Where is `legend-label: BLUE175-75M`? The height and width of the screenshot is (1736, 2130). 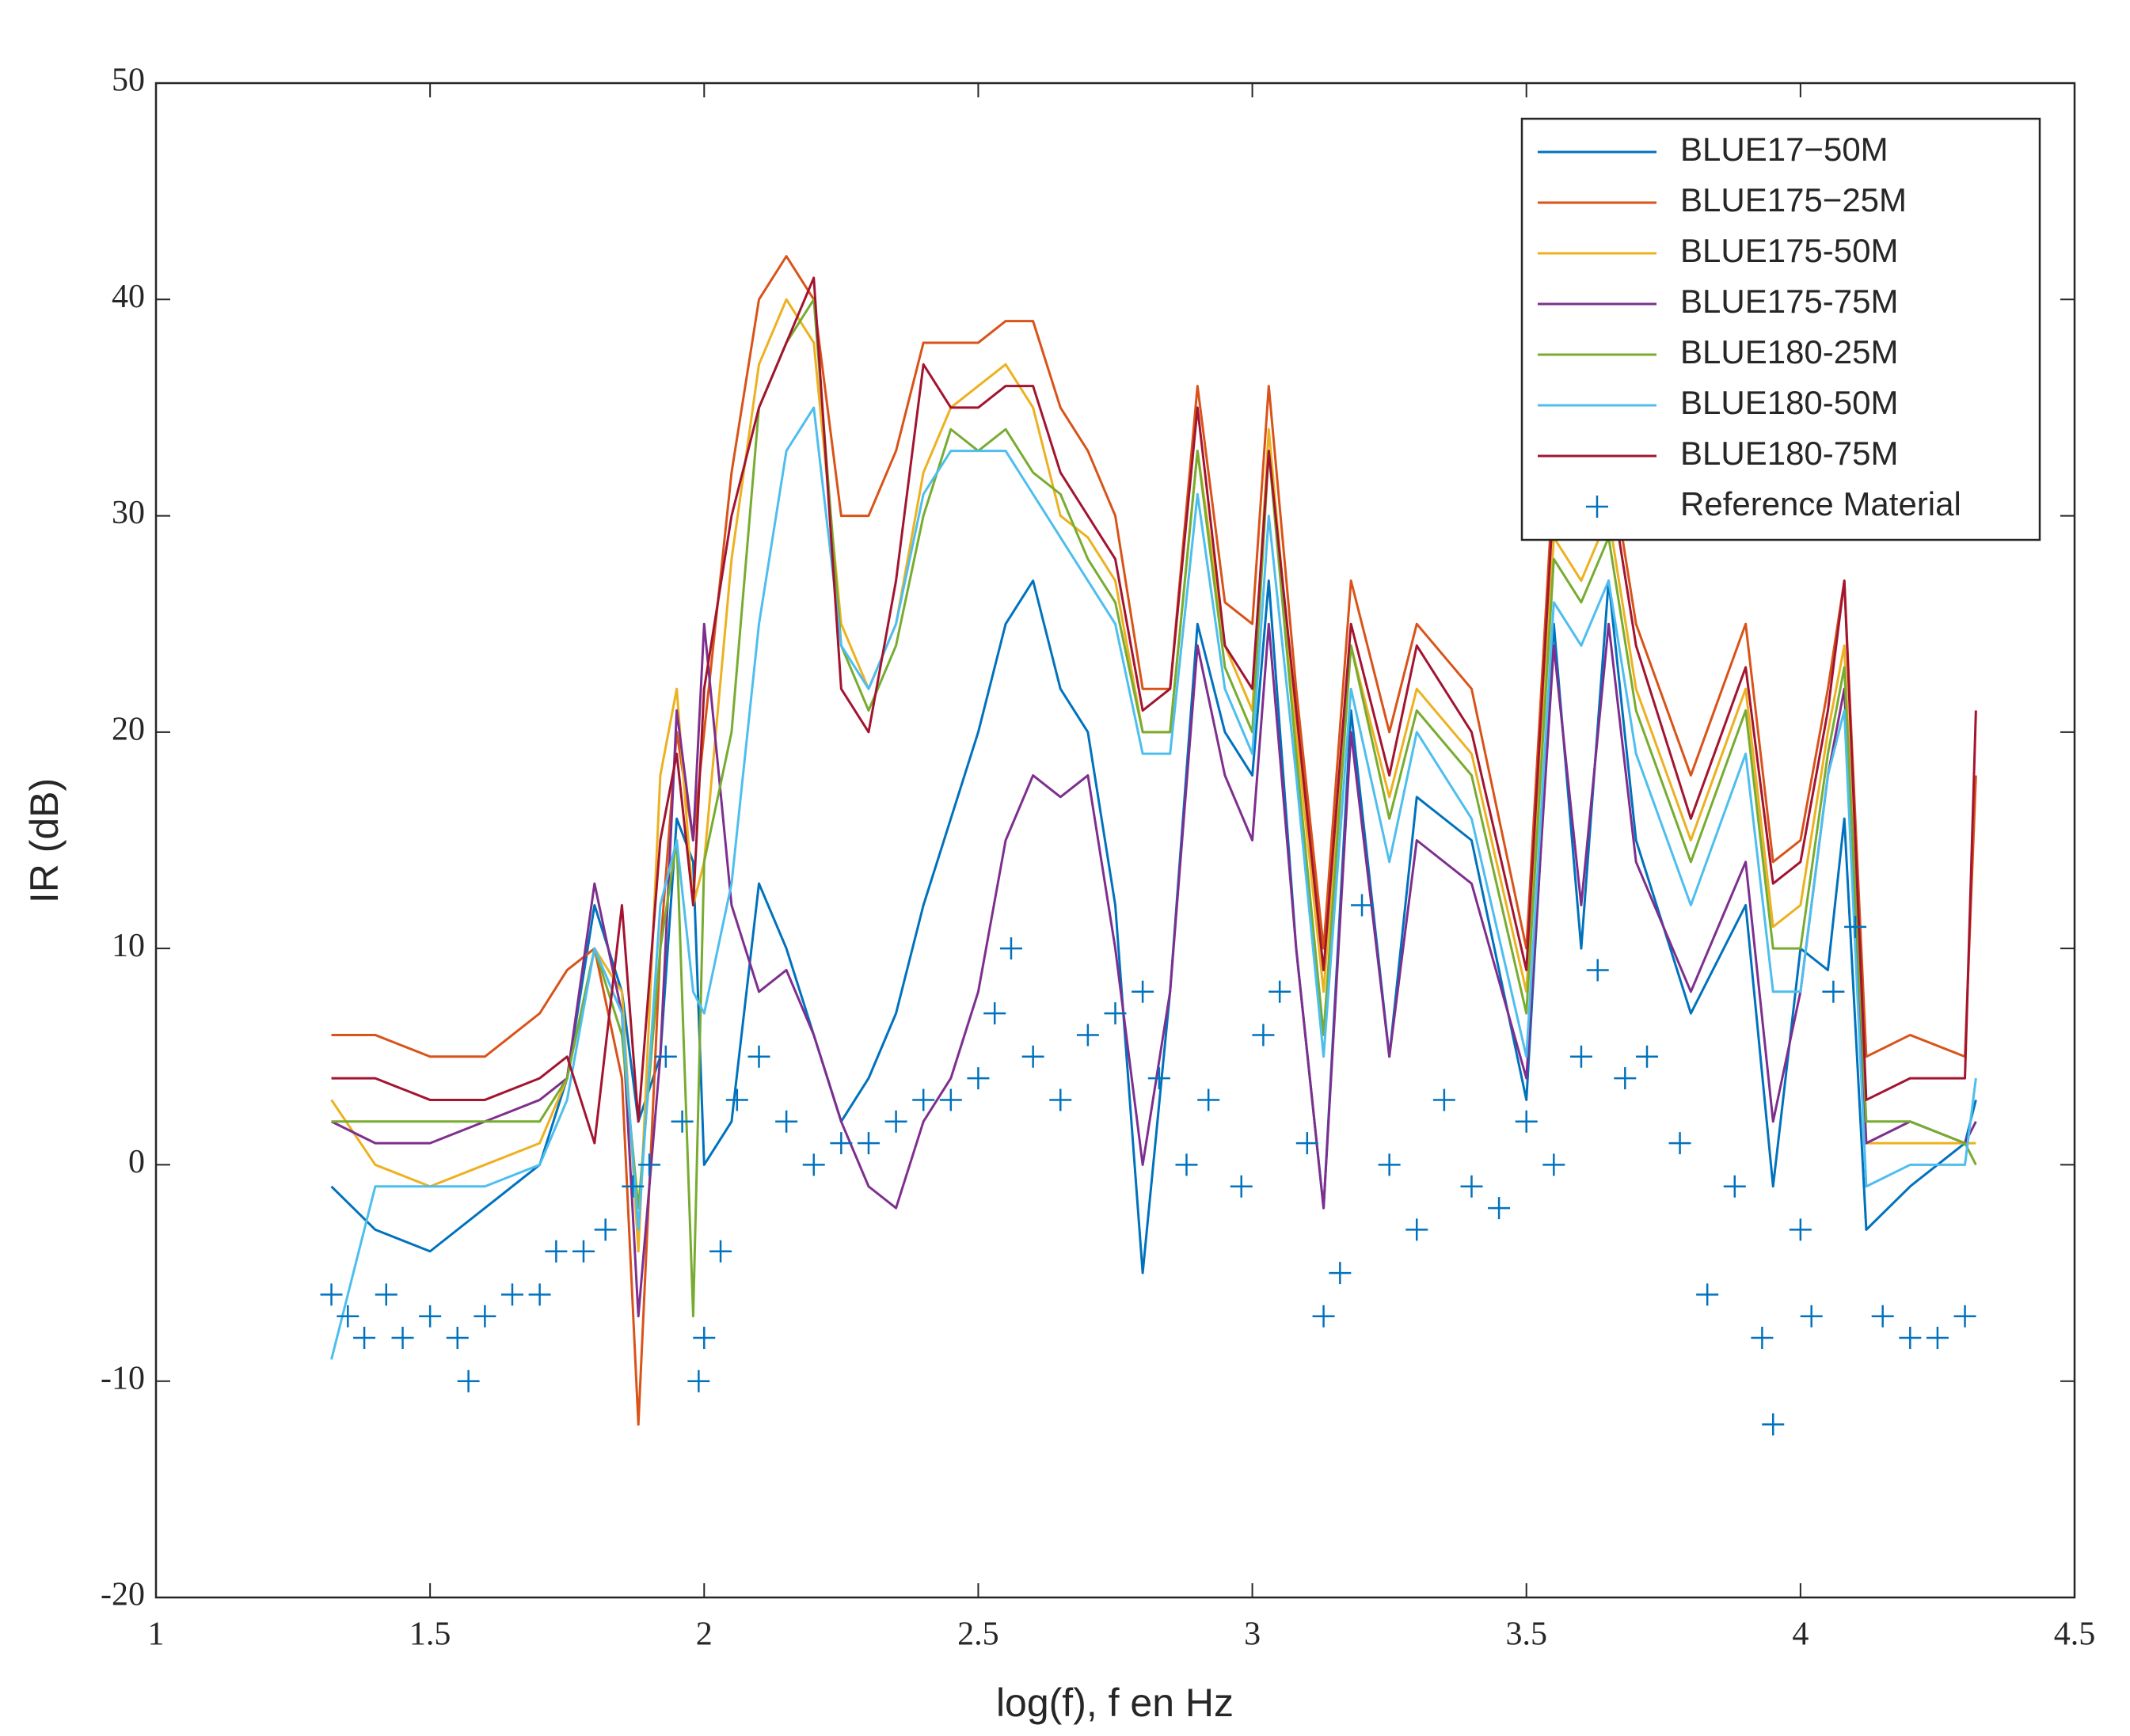
legend-label: BLUE175-75M is located at coordinates (1789, 301).